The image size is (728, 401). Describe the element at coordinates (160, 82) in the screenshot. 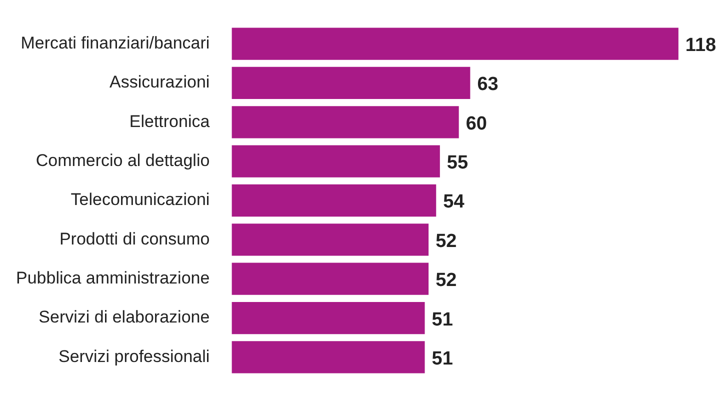

I see `y-tick-label: Assicurazioni` at that location.